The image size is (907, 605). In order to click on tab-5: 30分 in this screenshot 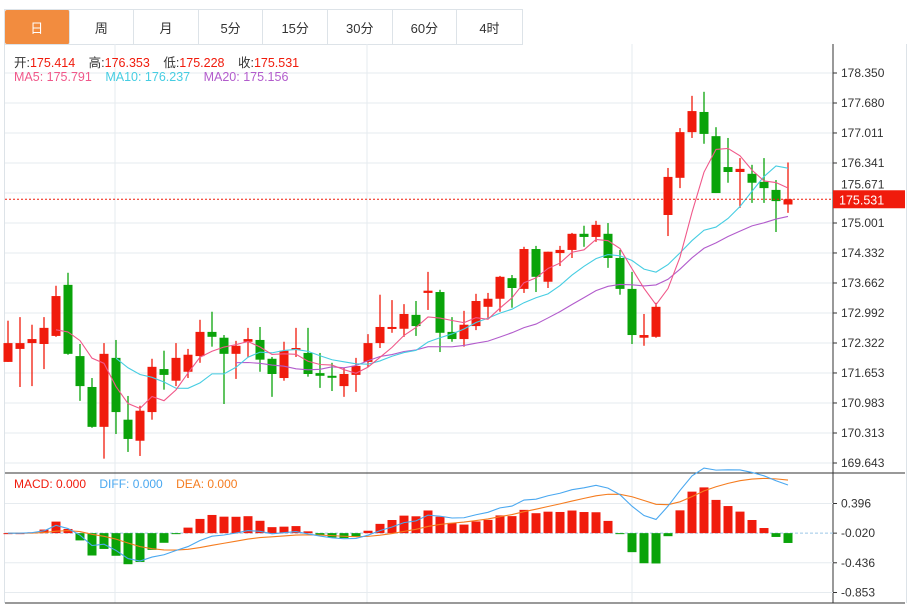, I will do `click(360, 27)`.